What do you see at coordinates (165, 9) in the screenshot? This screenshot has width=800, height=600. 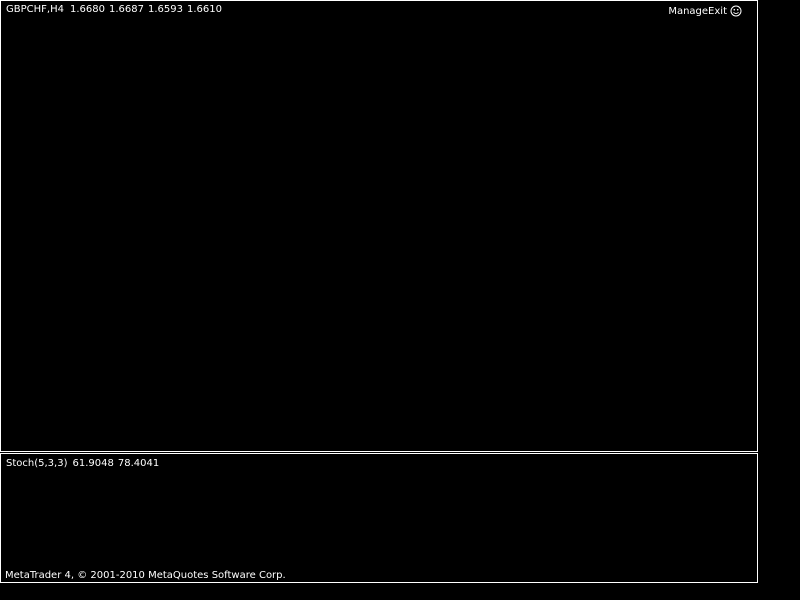 I see `quote-low: 1.6593` at bounding box center [165, 9].